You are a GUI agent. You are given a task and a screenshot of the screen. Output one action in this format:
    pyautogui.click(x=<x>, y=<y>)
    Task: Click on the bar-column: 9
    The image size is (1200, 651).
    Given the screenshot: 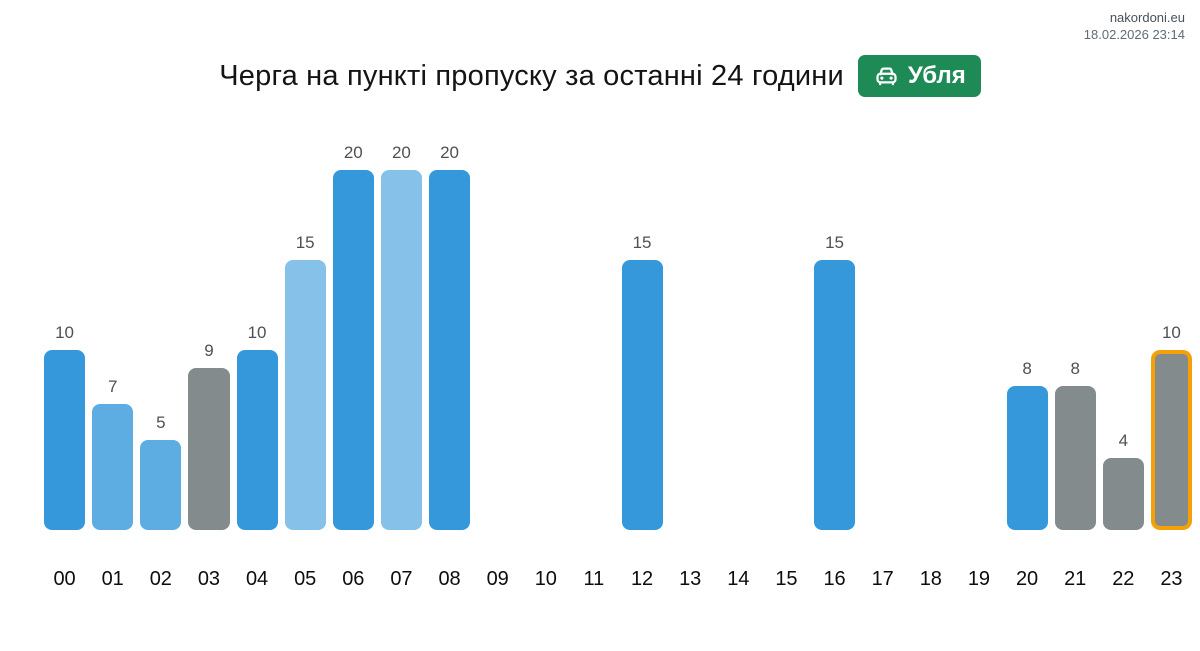 What is the action you would take?
    pyautogui.click(x=209, y=265)
    